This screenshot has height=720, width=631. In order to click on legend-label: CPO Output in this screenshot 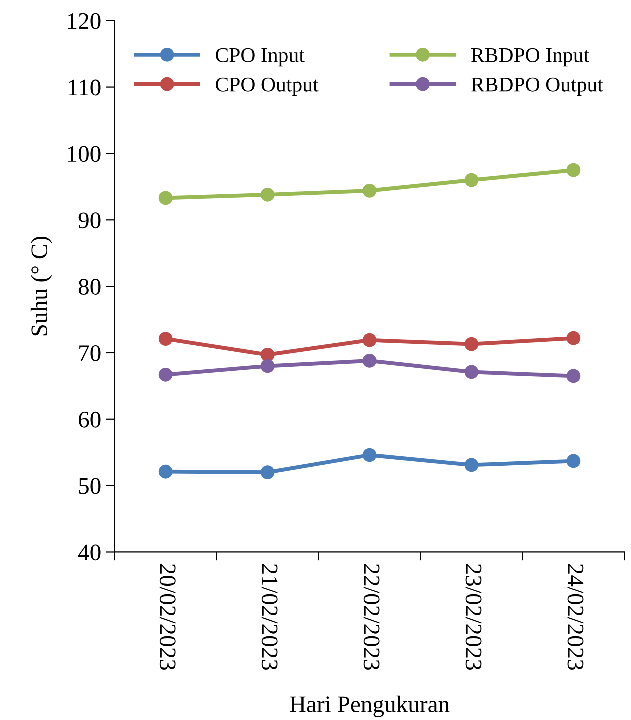, I will do `click(267, 87)`.